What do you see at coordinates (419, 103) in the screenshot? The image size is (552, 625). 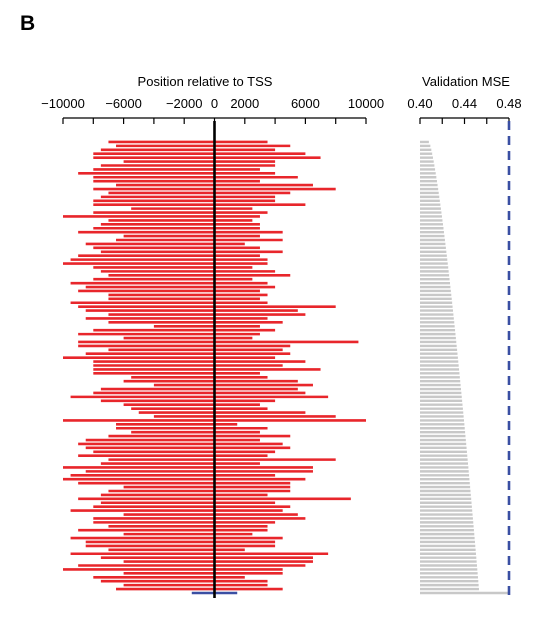 I see `right-tick-label: 0.40` at bounding box center [419, 103].